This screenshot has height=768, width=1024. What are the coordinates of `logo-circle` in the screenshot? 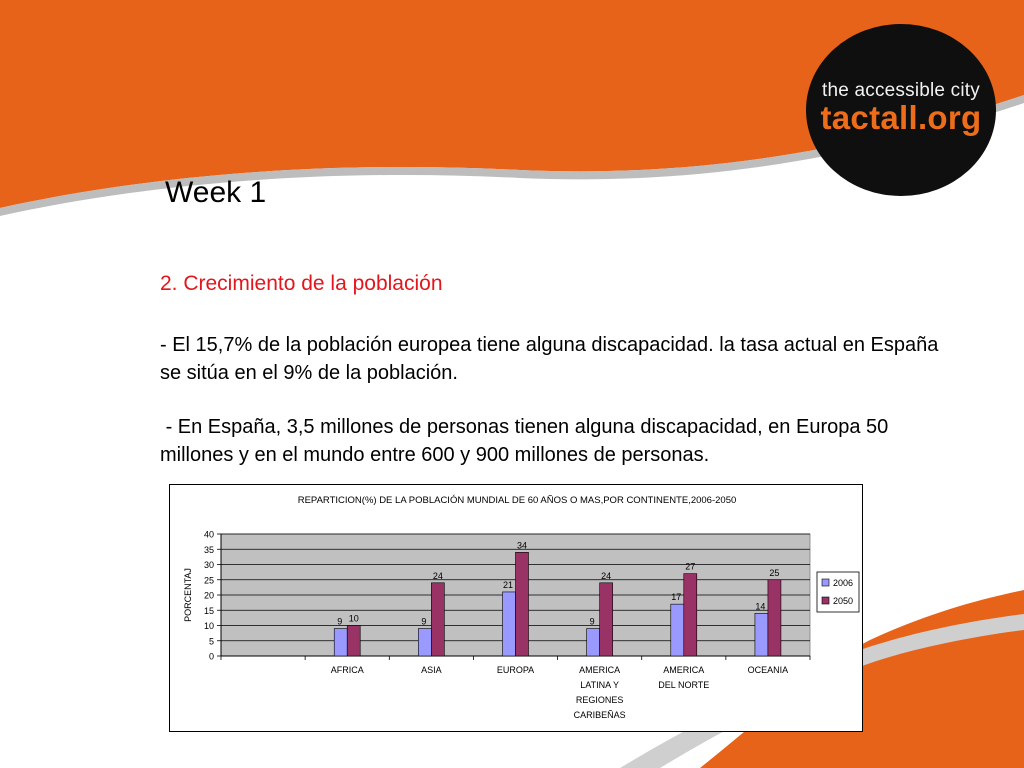 It's located at (901, 110).